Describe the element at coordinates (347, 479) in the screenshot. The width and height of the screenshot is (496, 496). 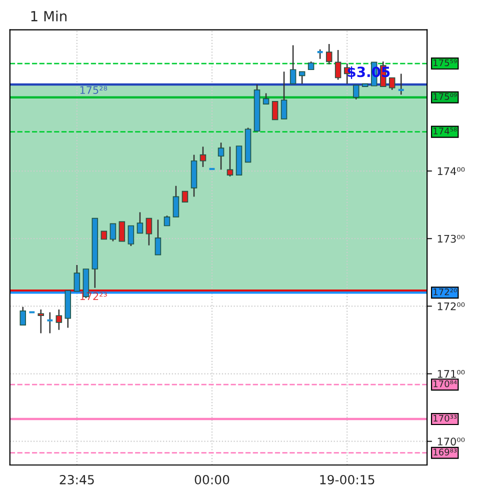
I see `x-tick-label: 19-00:15` at that location.